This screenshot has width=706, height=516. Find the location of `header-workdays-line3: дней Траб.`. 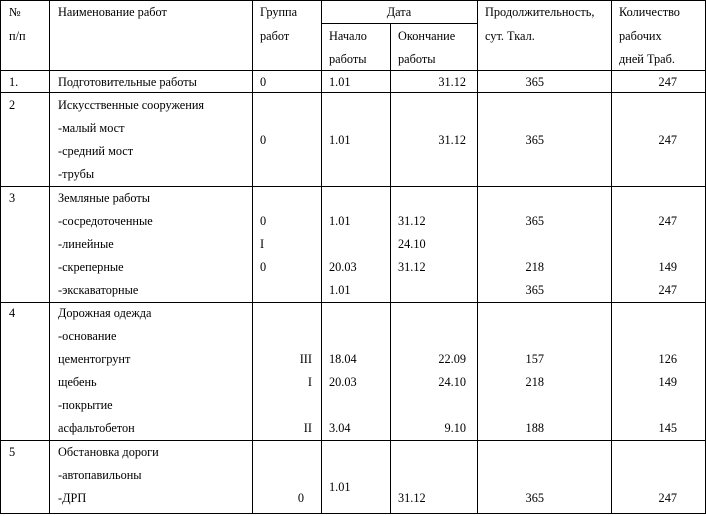

header-workdays-line3: дней Траб. is located at coordinates (647, 59).